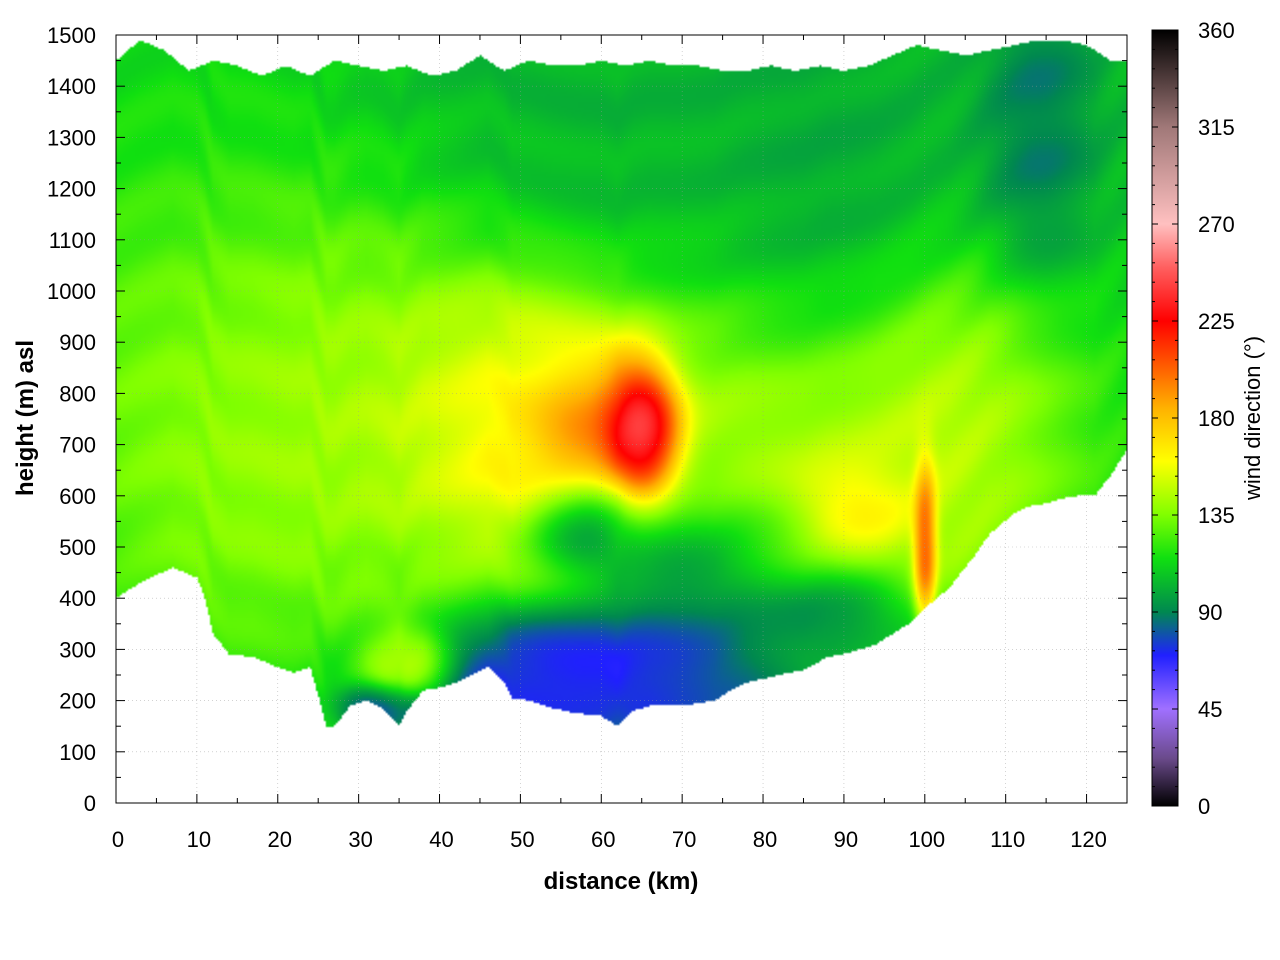 This screenshot has width=1280, height=960. Describe the element at coordinates (77, 393) in the screenshot. I see `y-tick-label: 800` at that location.